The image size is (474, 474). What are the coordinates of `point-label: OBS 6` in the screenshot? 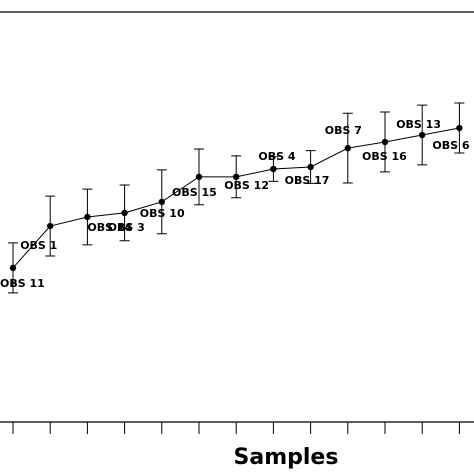 It's located at (450, 145).